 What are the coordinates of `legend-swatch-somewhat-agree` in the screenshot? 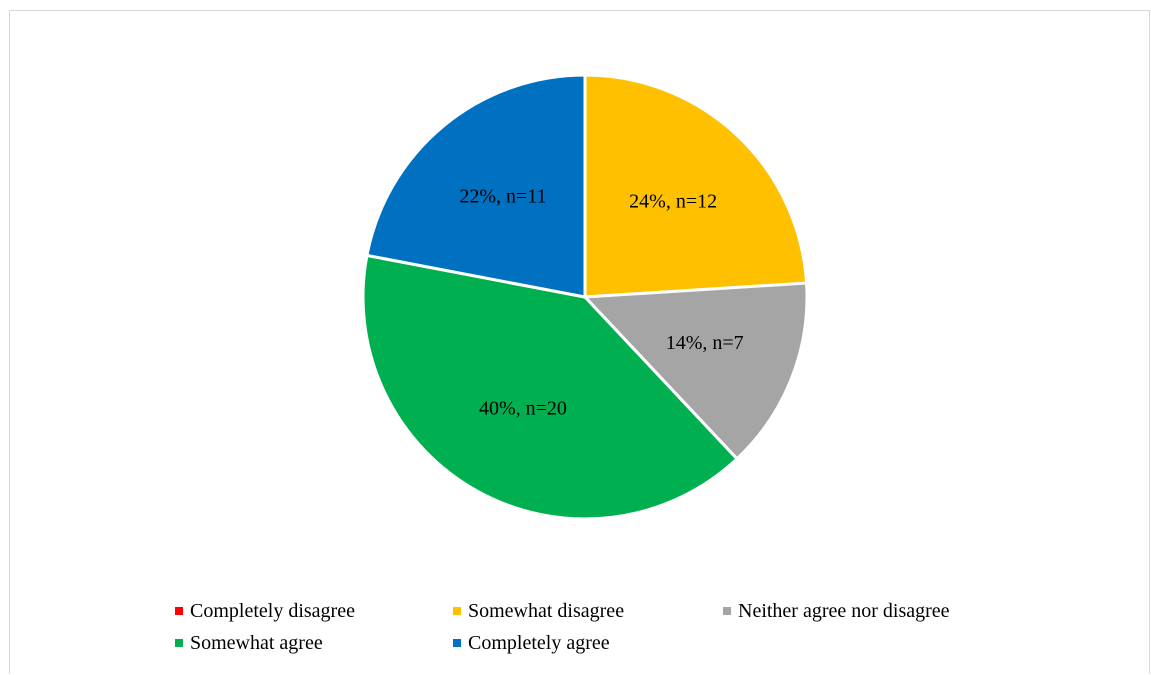 It's located at (179, 643).